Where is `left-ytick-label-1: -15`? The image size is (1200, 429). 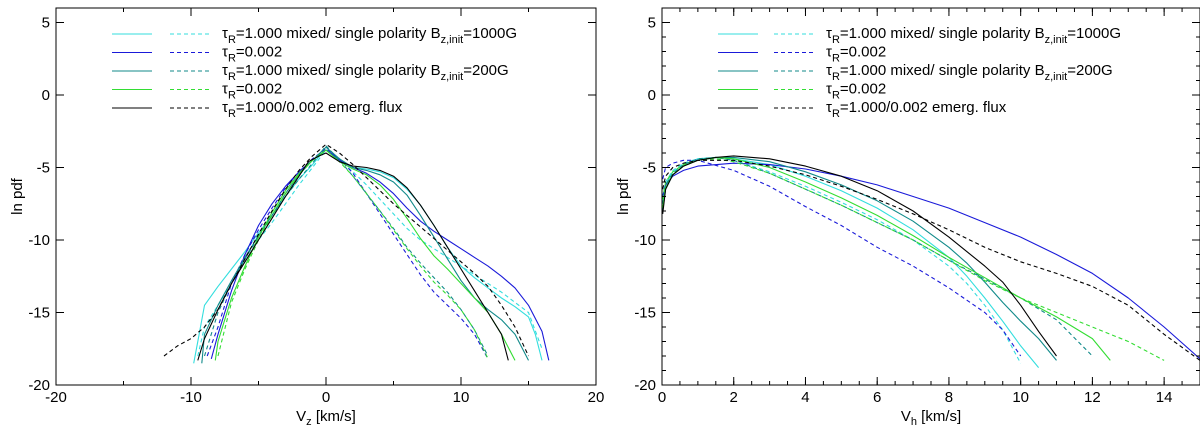 left-ytick-label-1: -15 is located at coordinates (39, 313).